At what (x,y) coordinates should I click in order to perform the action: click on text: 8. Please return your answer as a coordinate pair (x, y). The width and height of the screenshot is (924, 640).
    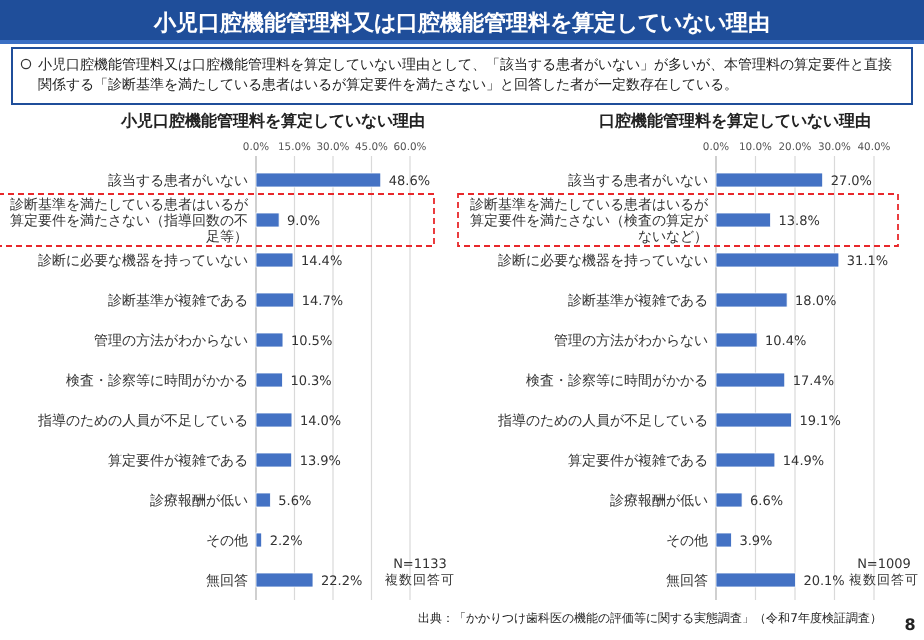
    Looking at the image, I should click on (910, 625).